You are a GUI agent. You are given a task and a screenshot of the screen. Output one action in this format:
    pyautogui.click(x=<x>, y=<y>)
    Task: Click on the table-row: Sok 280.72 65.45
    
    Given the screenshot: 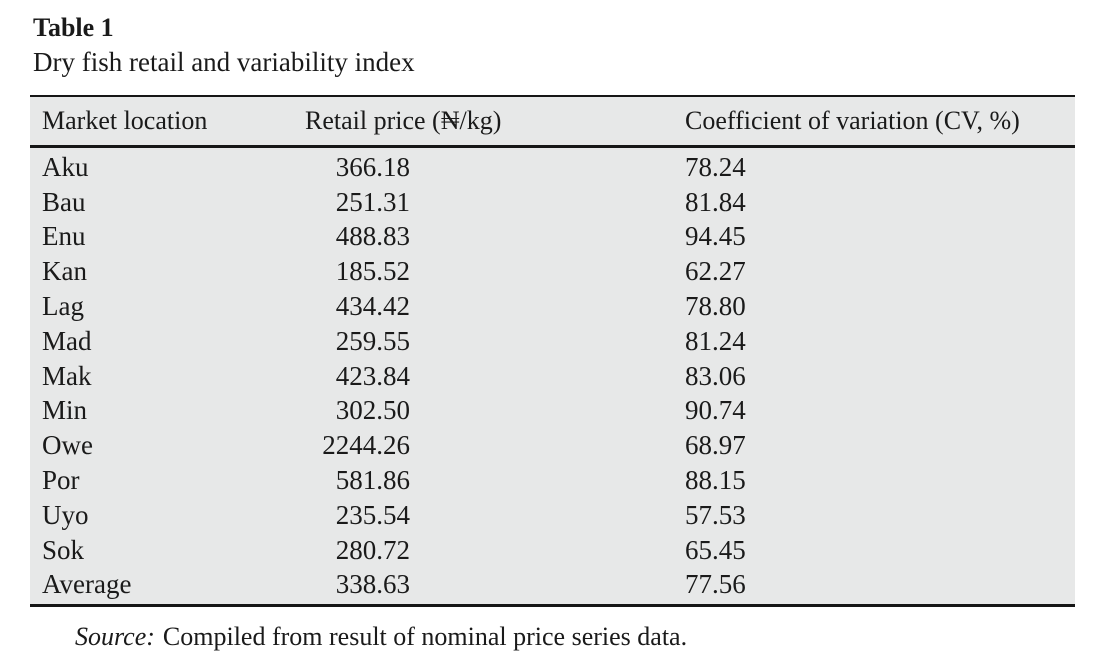 What is the action you would take?
    pyautogui.click(x=552, y=550)
    